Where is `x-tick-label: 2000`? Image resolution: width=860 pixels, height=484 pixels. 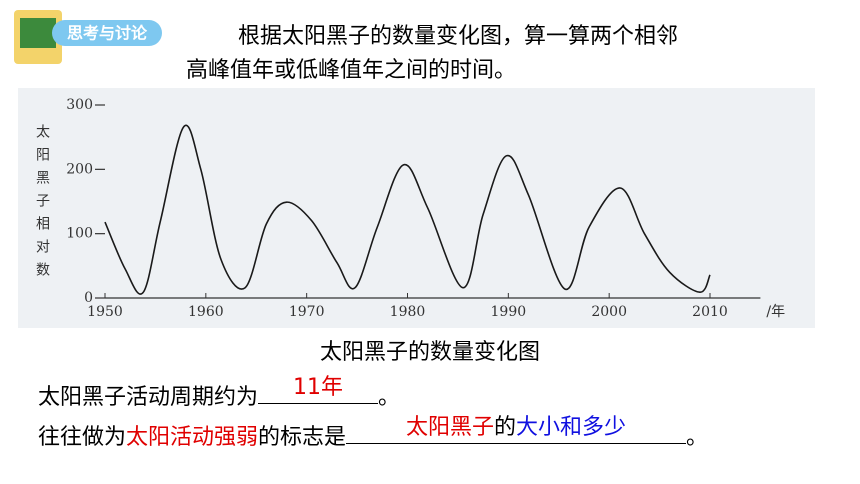
x-tick-label: 2000 is located at coordinates (609, 312).